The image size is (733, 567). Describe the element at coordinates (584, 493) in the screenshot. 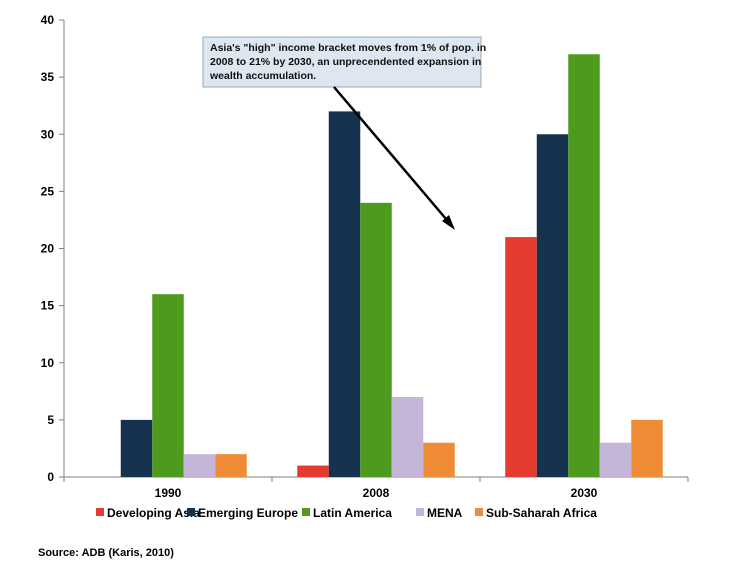

I see `x-category-label: 2030` at that location.